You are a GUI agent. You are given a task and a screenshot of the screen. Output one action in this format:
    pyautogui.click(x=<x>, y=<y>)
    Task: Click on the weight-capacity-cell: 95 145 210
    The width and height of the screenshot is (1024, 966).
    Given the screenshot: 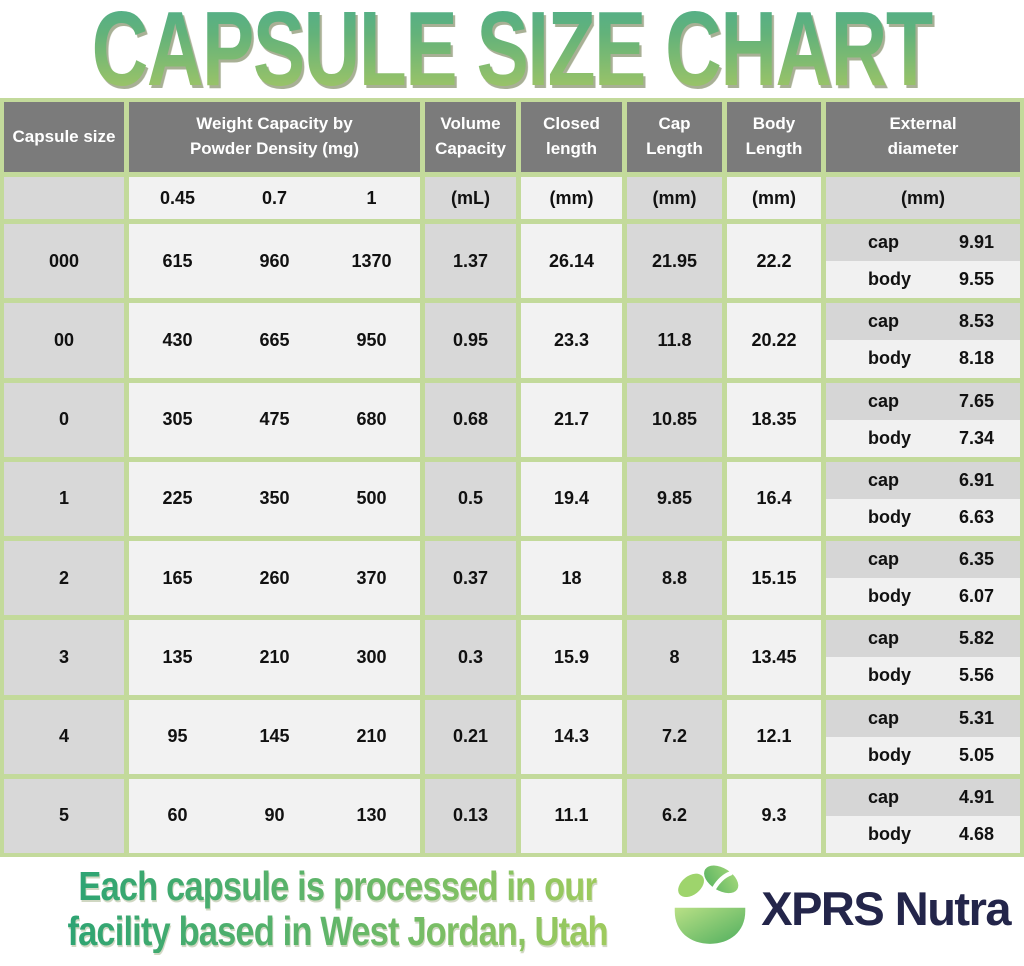 What is the action you would take?
    pyautogui.click(x=274, y=736)
    